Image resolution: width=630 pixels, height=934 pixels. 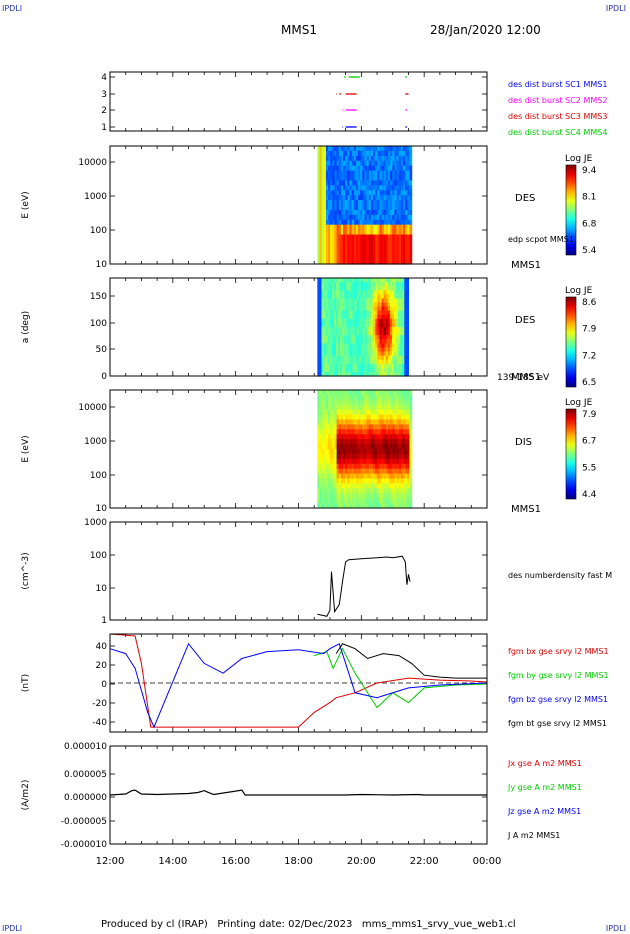 I want to click on x-tick-label: 20:00, so click(x=361, y=861).